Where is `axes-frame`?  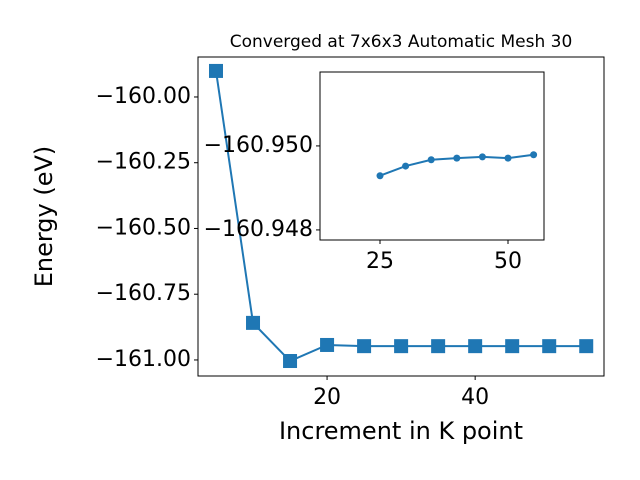 axes-frame is located at coordinates (432, 156).